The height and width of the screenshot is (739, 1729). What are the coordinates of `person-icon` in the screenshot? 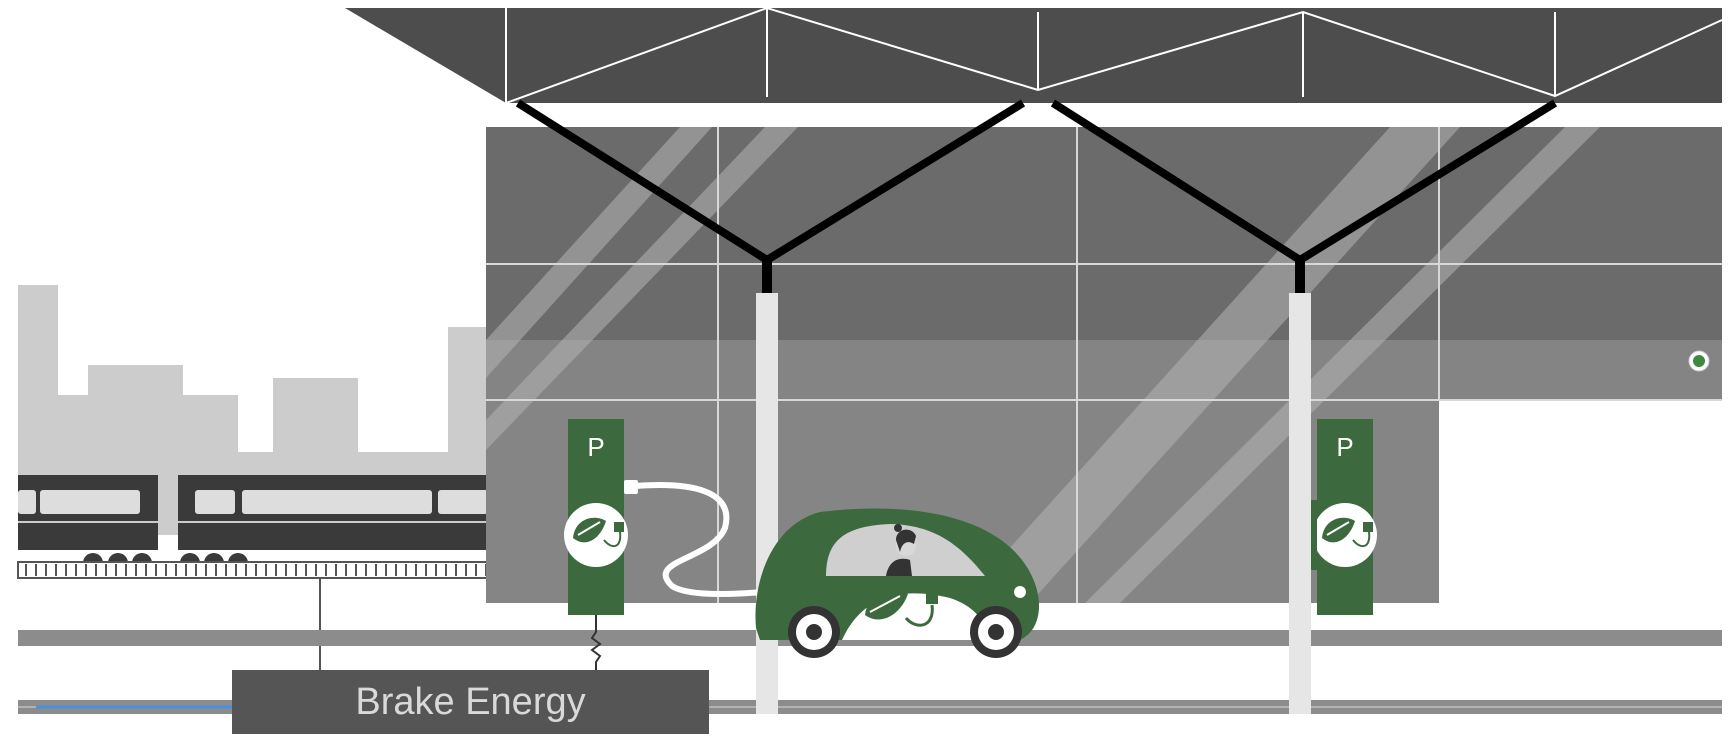 It's located at (901, 550).